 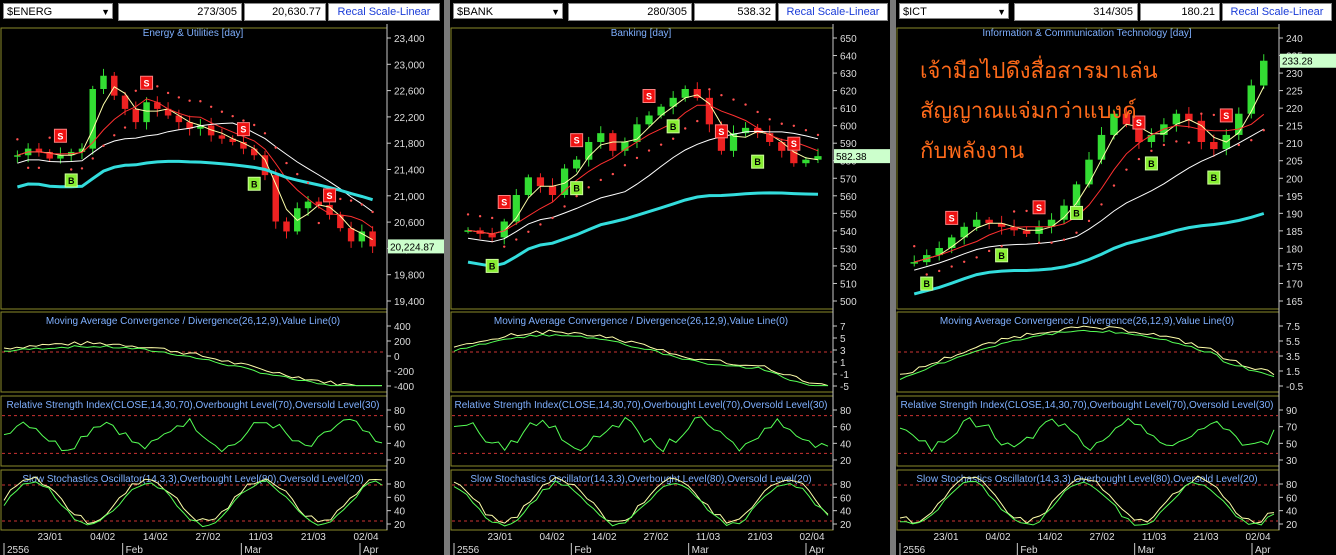 I want to click on macd-tick-label: 5, so click(x=843, y=339).